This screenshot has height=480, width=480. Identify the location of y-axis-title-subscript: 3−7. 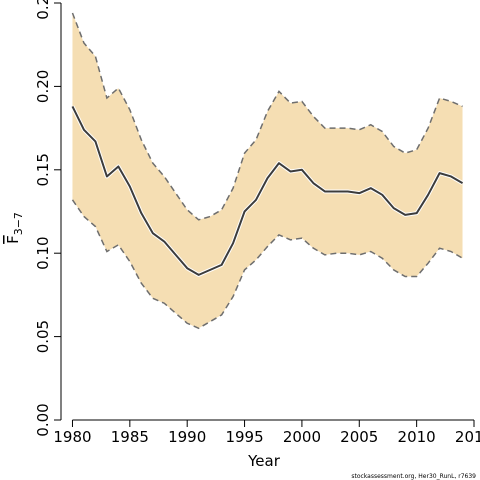
(18, 223).